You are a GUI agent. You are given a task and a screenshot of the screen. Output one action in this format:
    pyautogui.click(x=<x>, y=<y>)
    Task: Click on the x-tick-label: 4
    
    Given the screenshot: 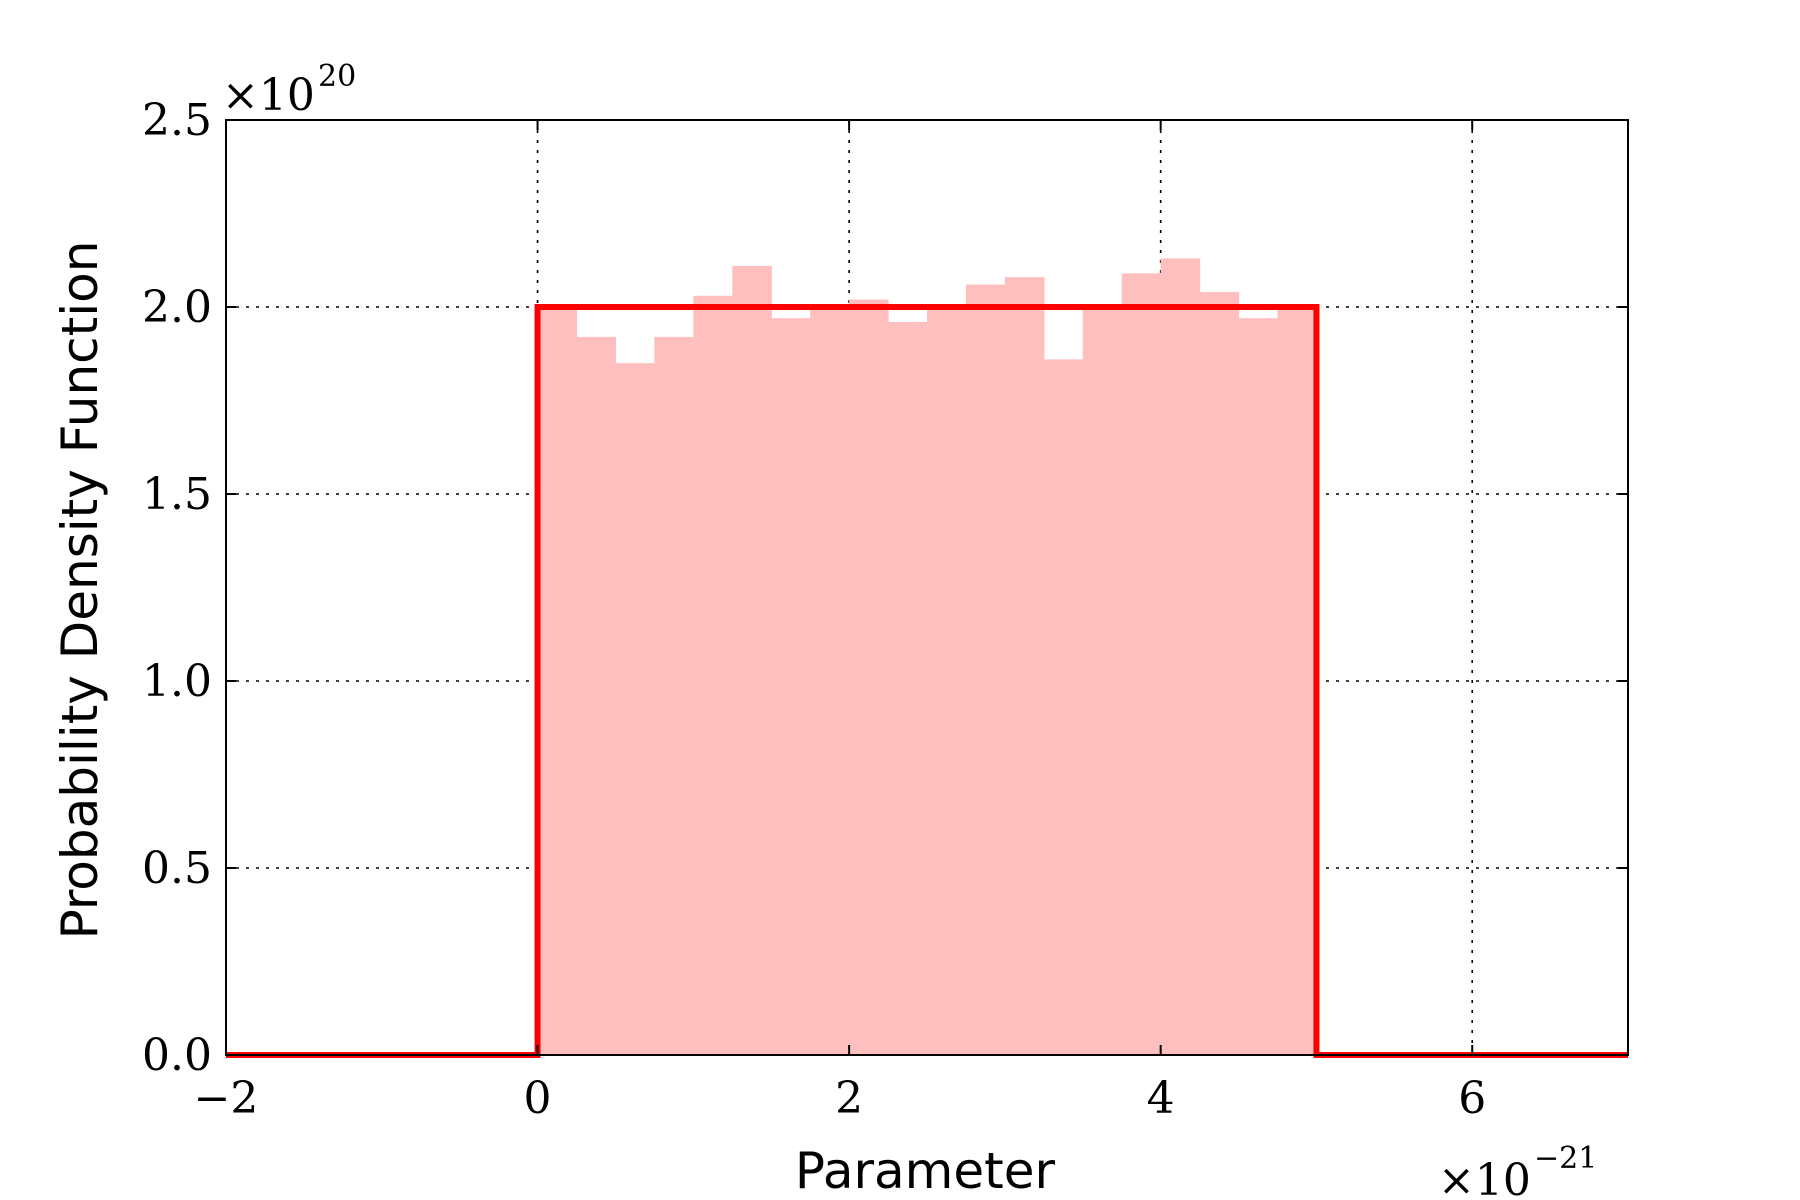 What is the action you would take?
    pyautogui.click(x=1161, y=1098)
    